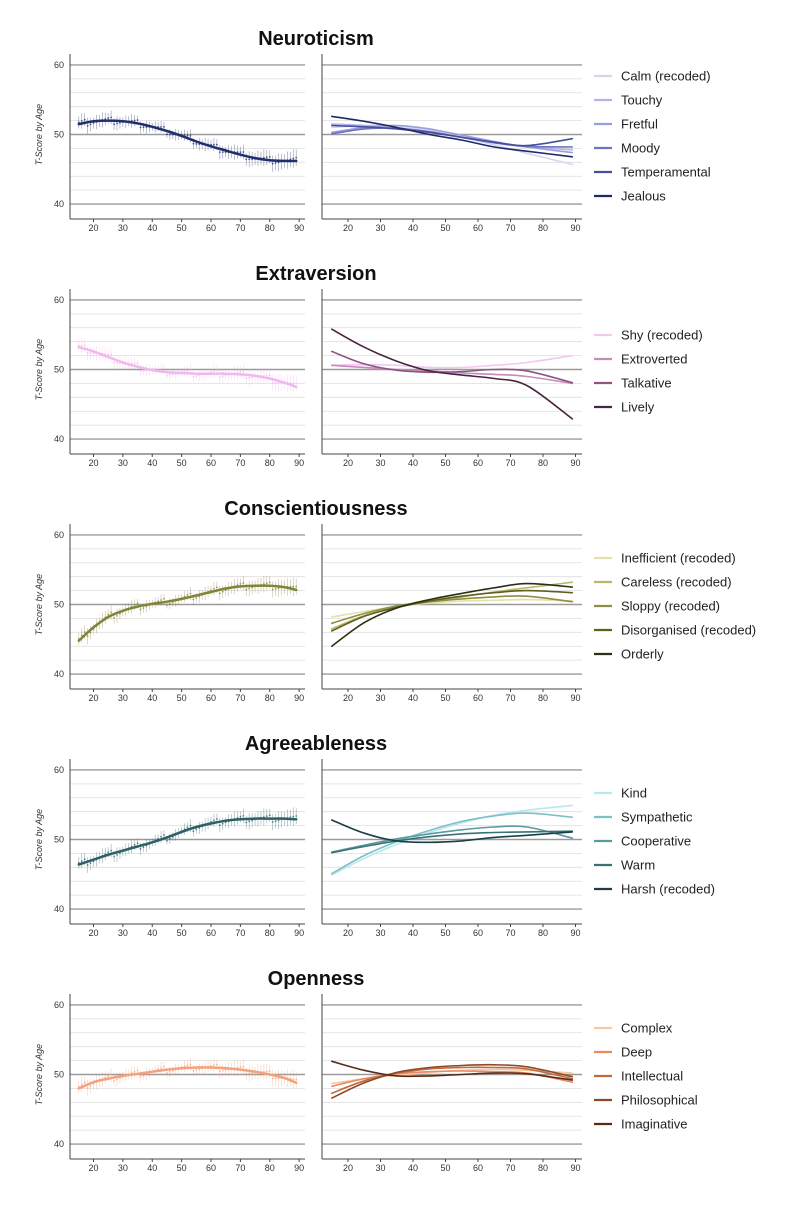 Image resolution: width=806 pixels, height=1205 pixels. Describe the element at coordinates (315, 509) in the screenshot. I see `panel-title: Conscientiousness` at that location.